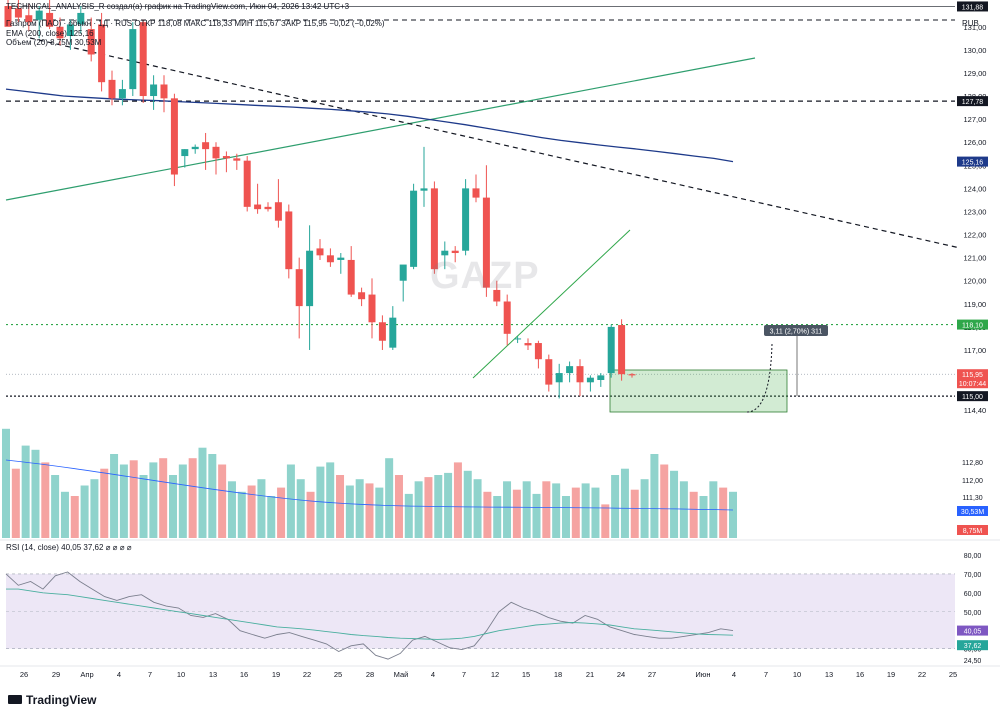 The width and height of the screenshot is (1000, 720). I want to click on rsi-ma-value-bg, so click(972, 645).